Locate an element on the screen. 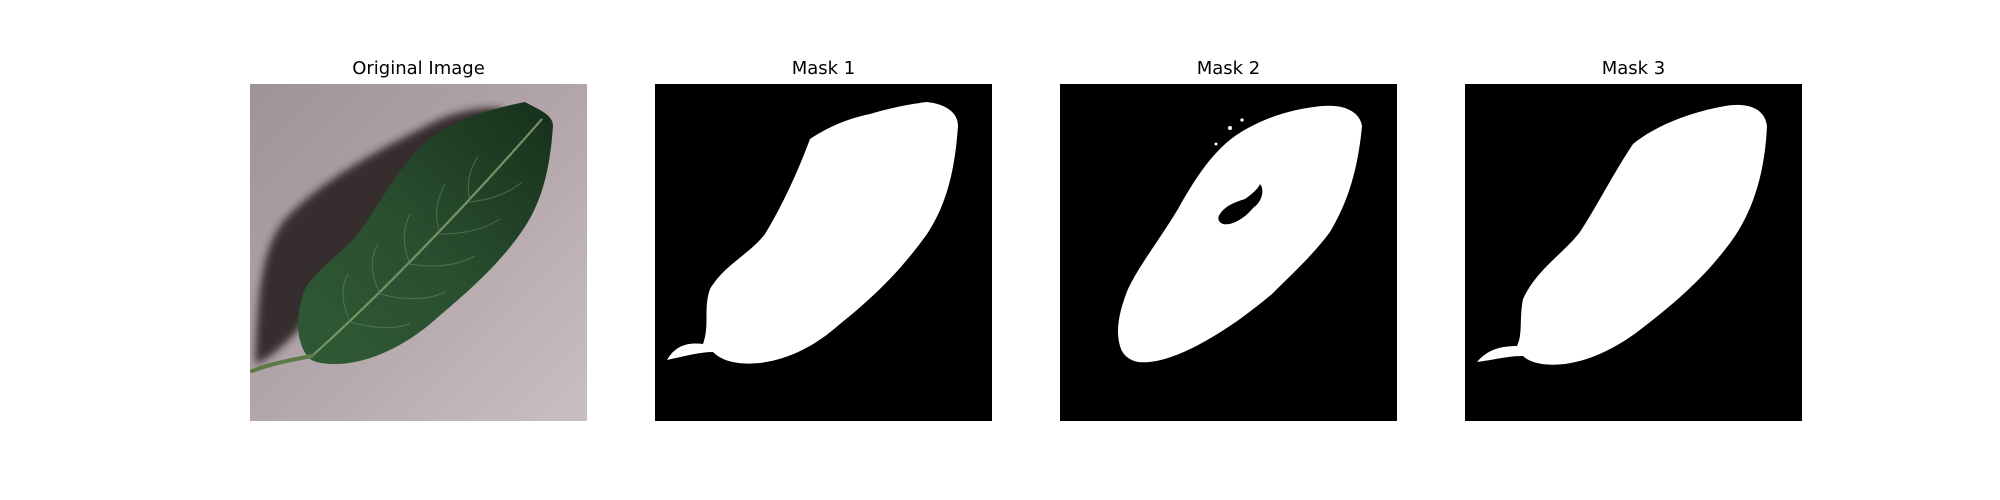  mask-1-image is located at coordinates (823, 252).